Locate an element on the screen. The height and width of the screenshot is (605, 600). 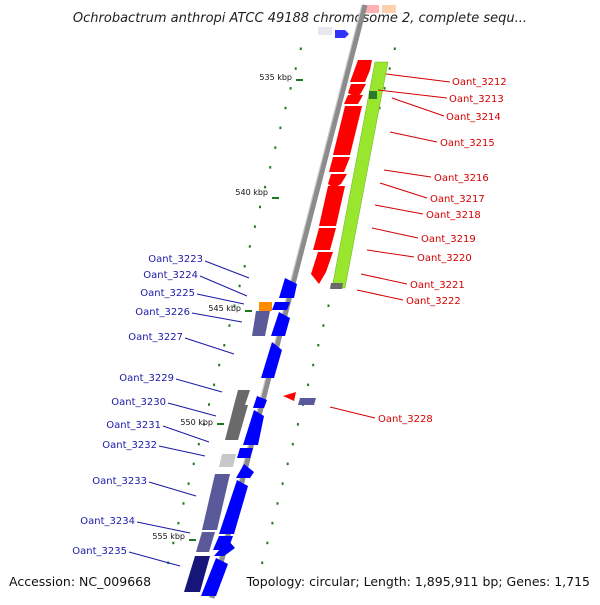
gc-track-bar is located at coordinates (360, 175).